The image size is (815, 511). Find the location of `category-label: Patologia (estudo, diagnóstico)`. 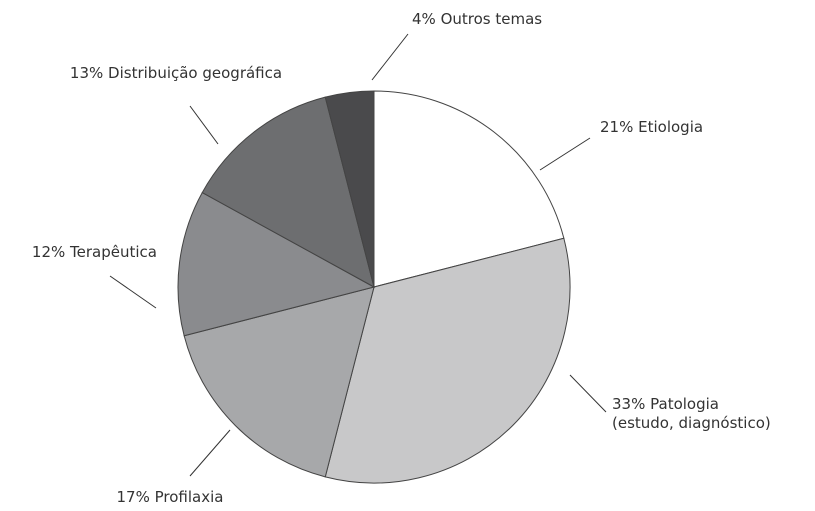

category-label: Patologia (estudo, diagnóstico) is located at coordinates (691, 413).